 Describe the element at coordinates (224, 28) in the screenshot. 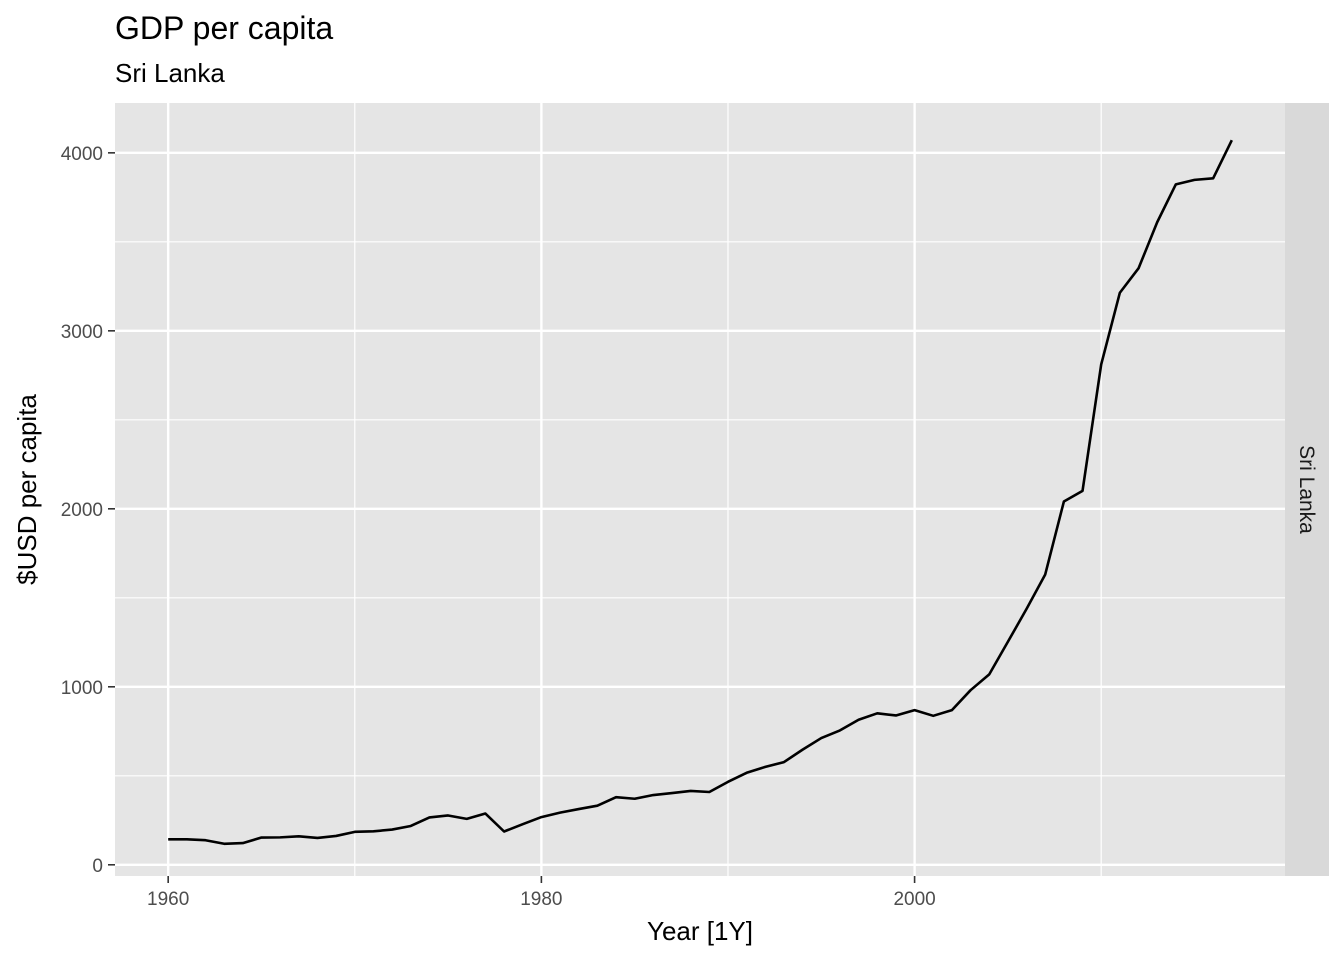

I see `chart-title: GDP per capita` at that location.